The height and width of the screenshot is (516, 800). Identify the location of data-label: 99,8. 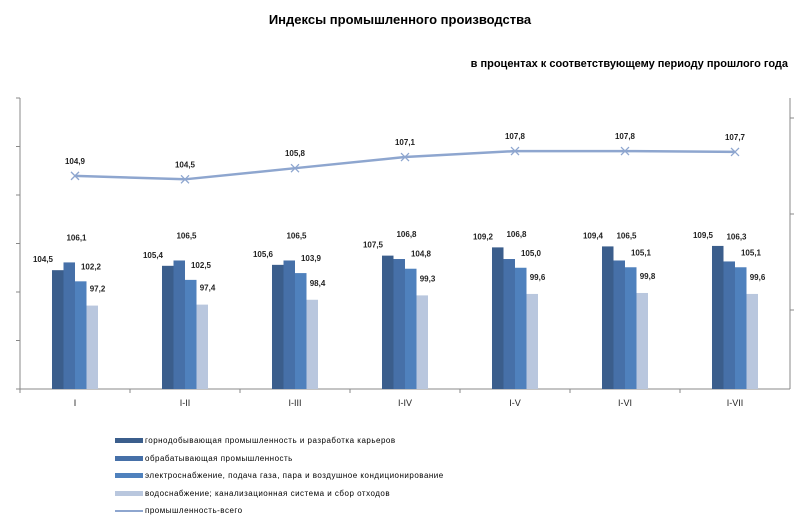
(648, 276).